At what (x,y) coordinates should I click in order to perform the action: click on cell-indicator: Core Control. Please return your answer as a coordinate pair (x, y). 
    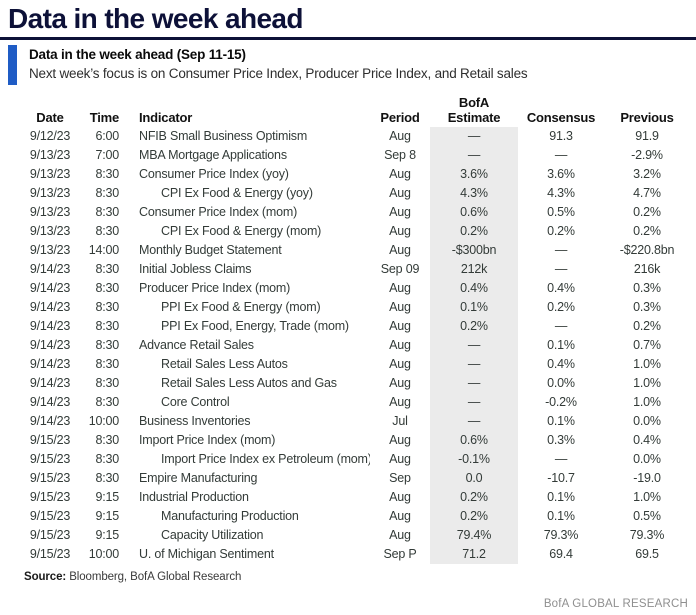
    Looking at the image, I should click on (195, 402).